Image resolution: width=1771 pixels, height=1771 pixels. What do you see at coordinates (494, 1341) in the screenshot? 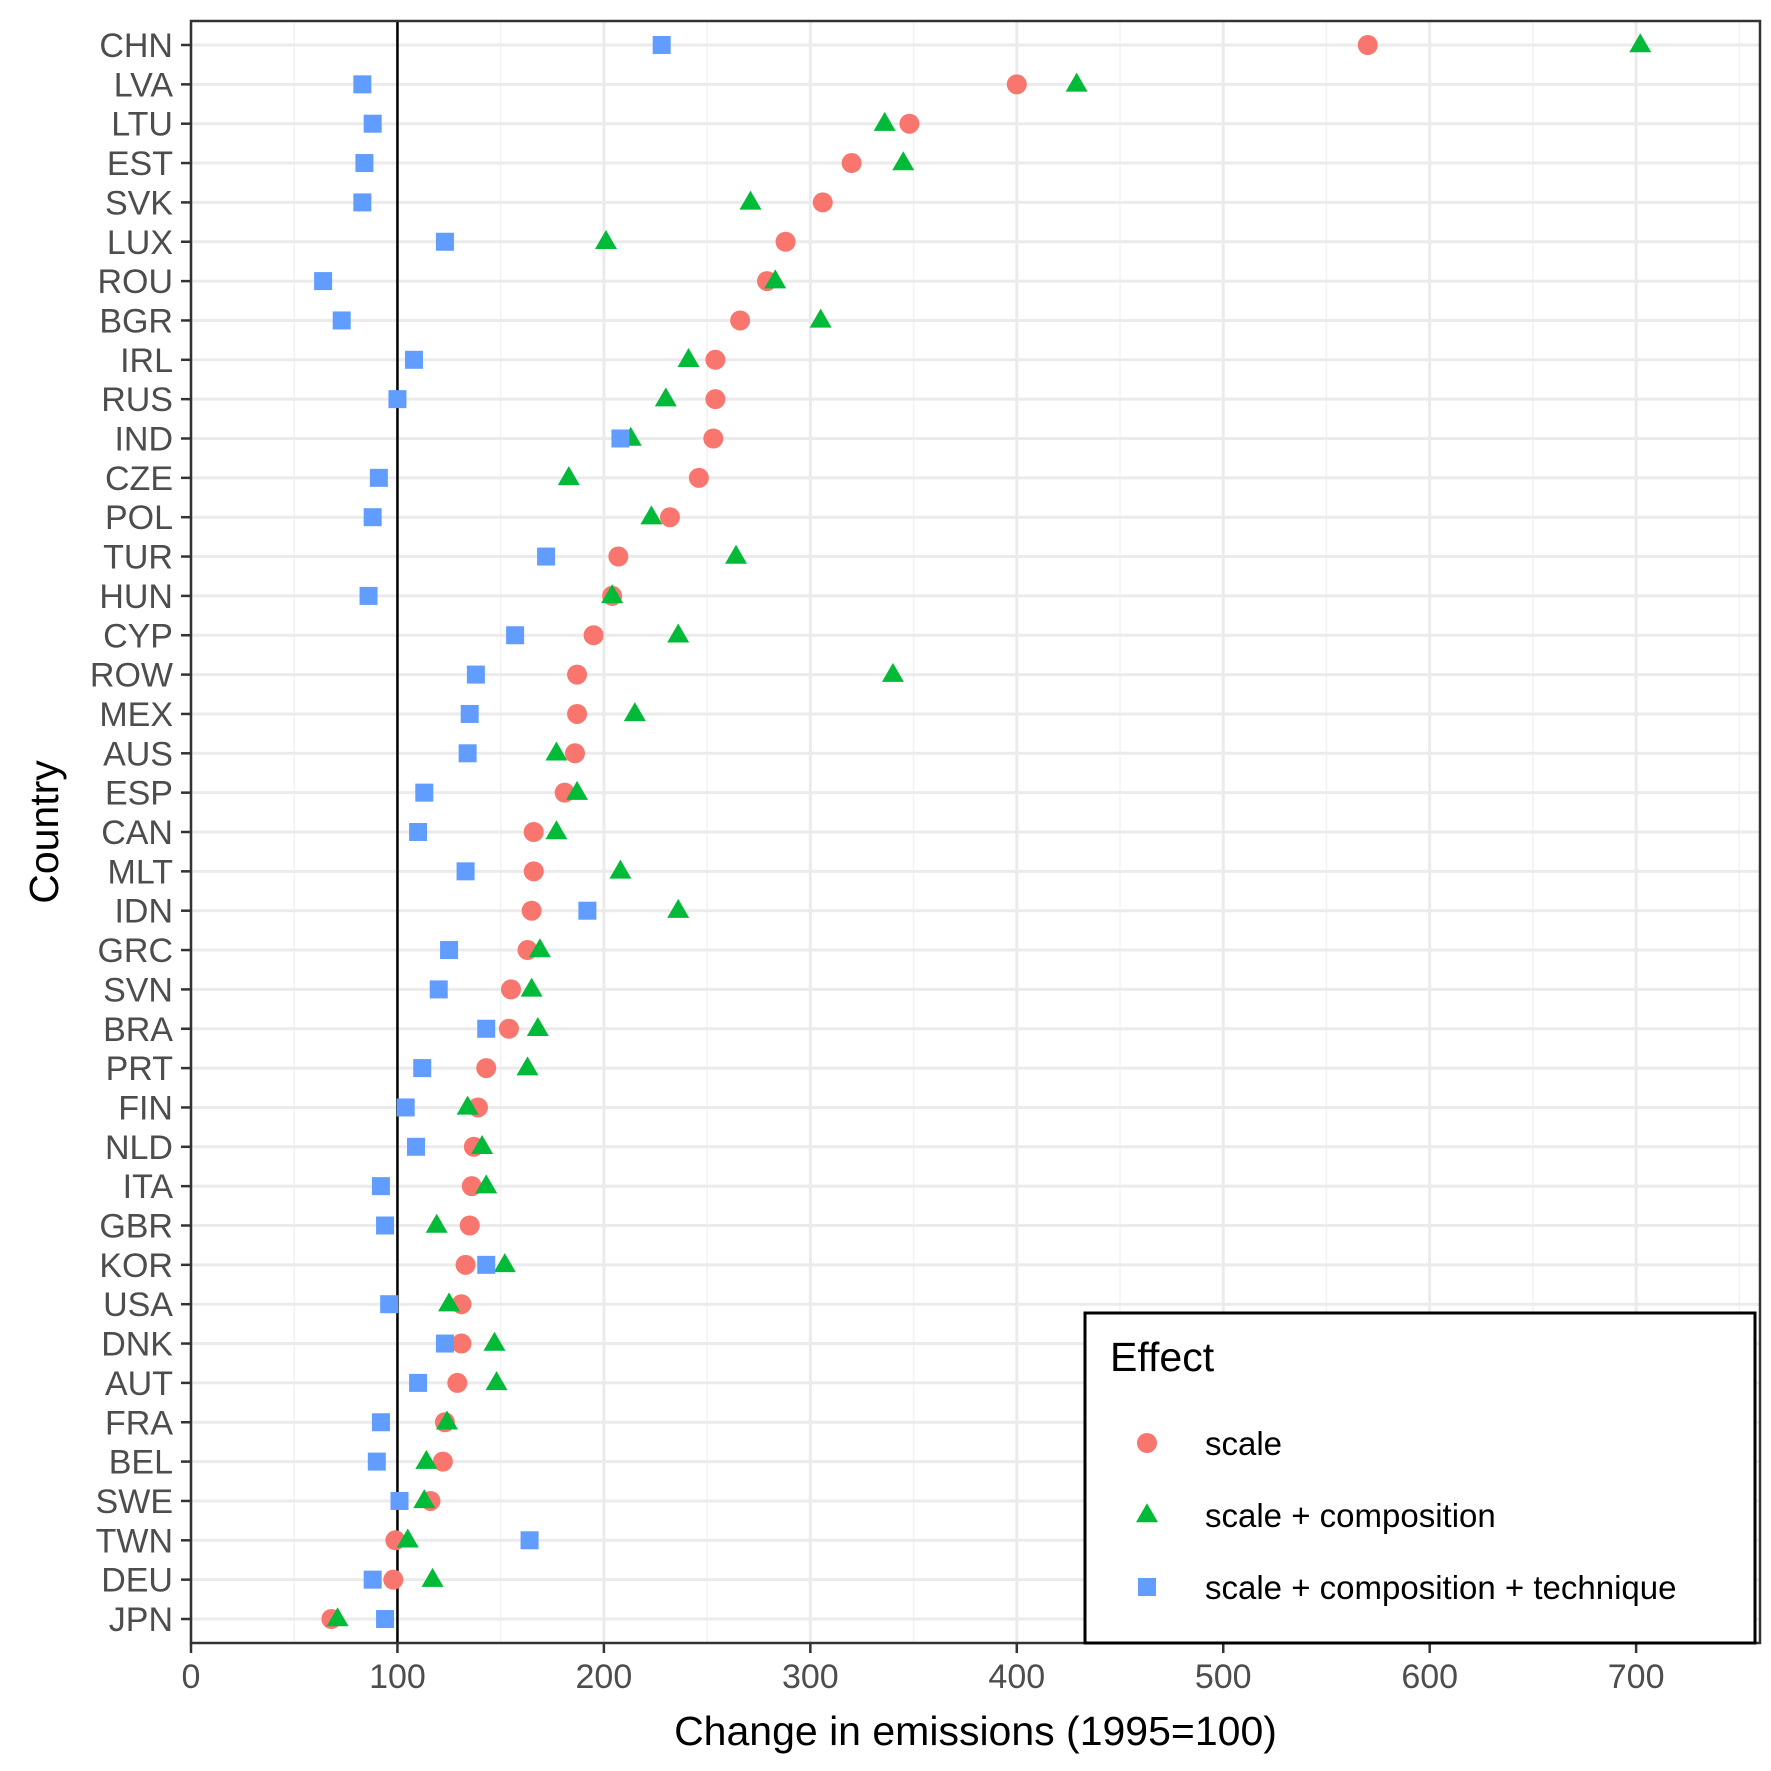
I see `point-triangle-dnk` at bounding box center [494, 1341].